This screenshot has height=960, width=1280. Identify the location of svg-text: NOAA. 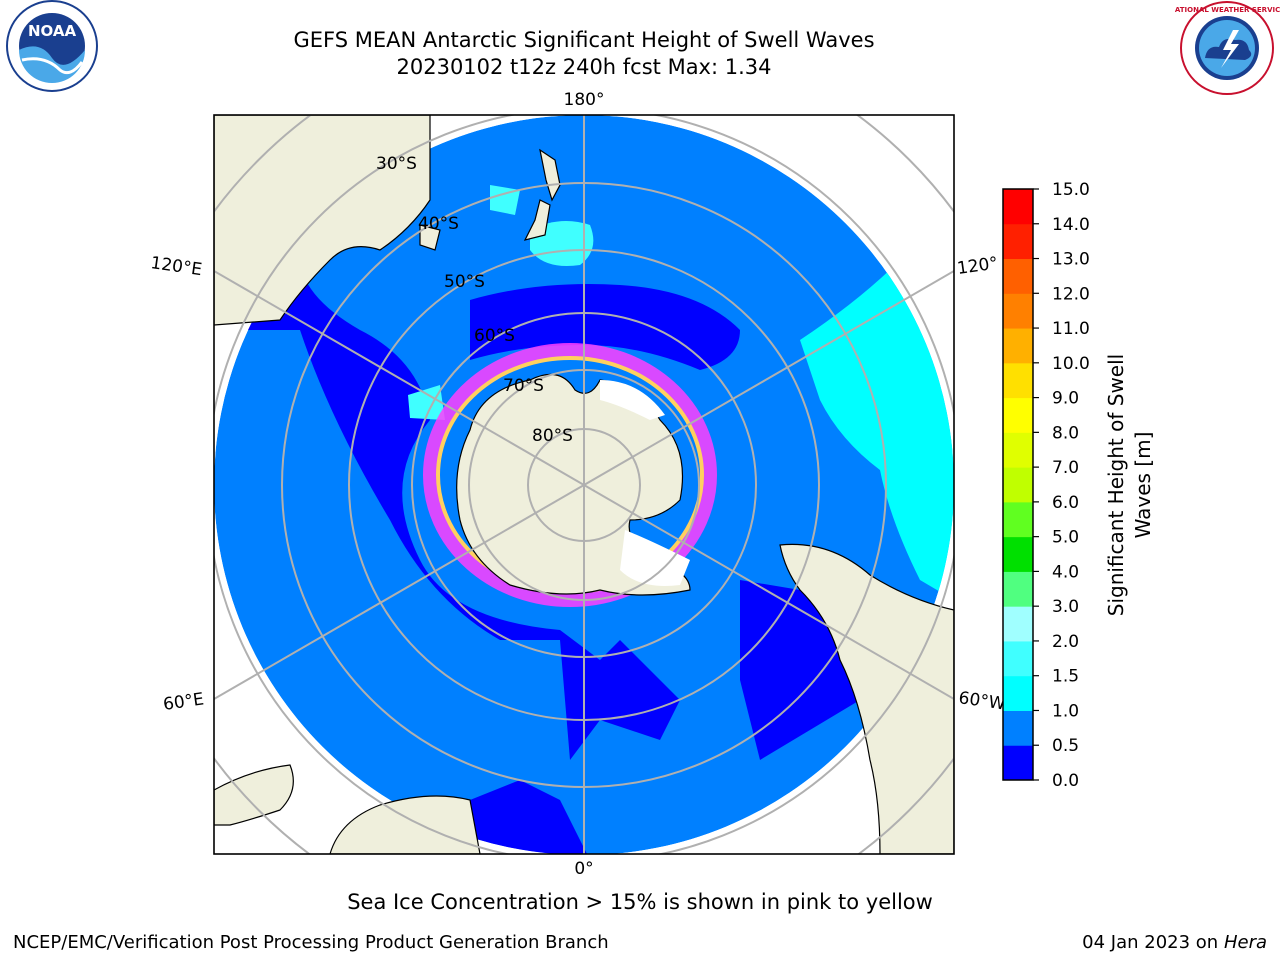
(52, 31).